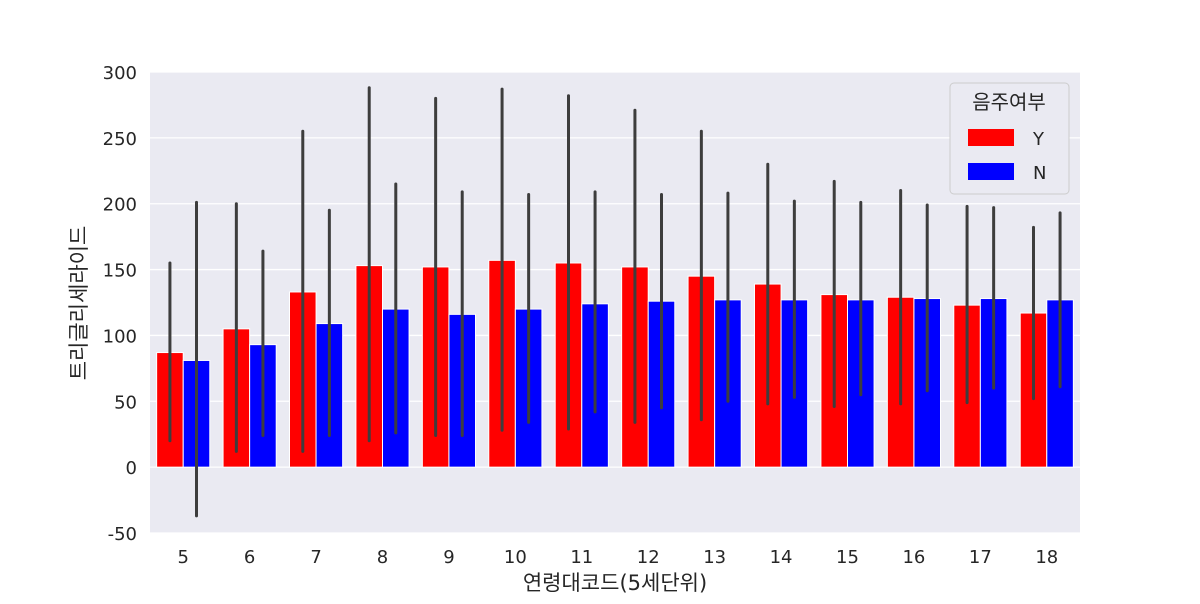 The image size is (1200, 604). I want to click on x-tick-label: 8, so click(382, 557).